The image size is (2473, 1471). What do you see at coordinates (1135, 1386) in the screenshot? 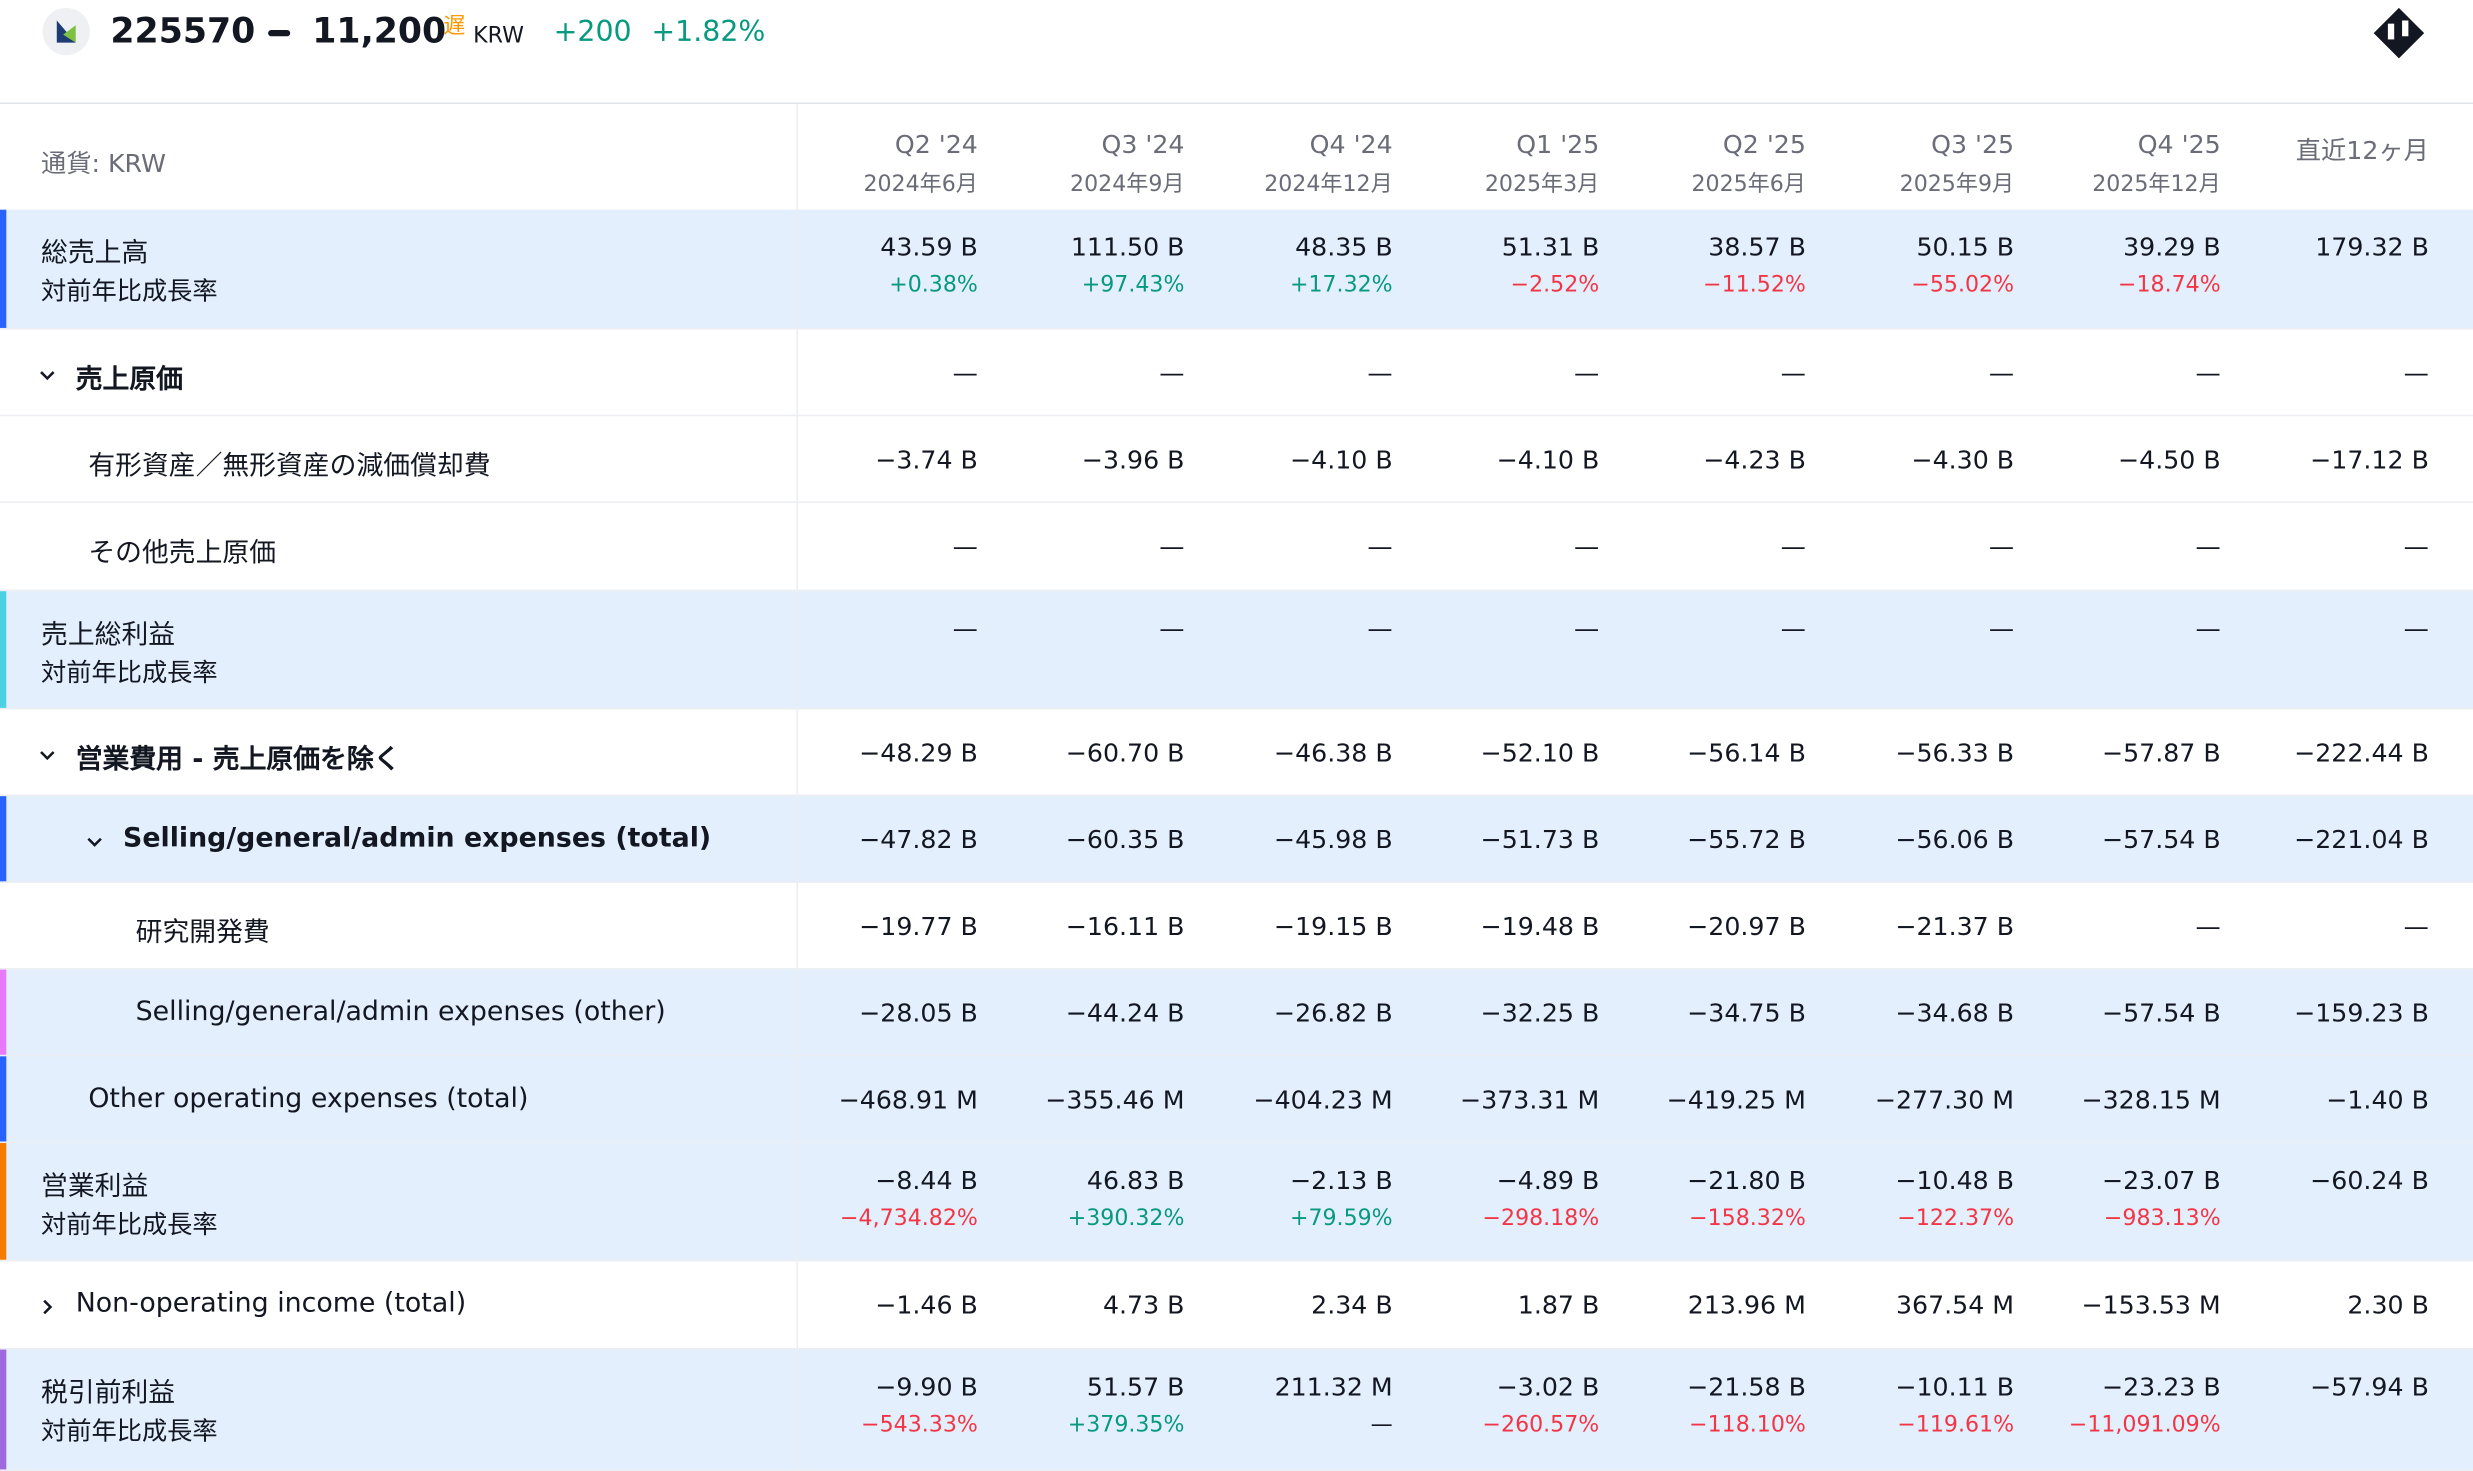
I see `cell-value: 51.57 B` at bounding box center [1135, 1386].